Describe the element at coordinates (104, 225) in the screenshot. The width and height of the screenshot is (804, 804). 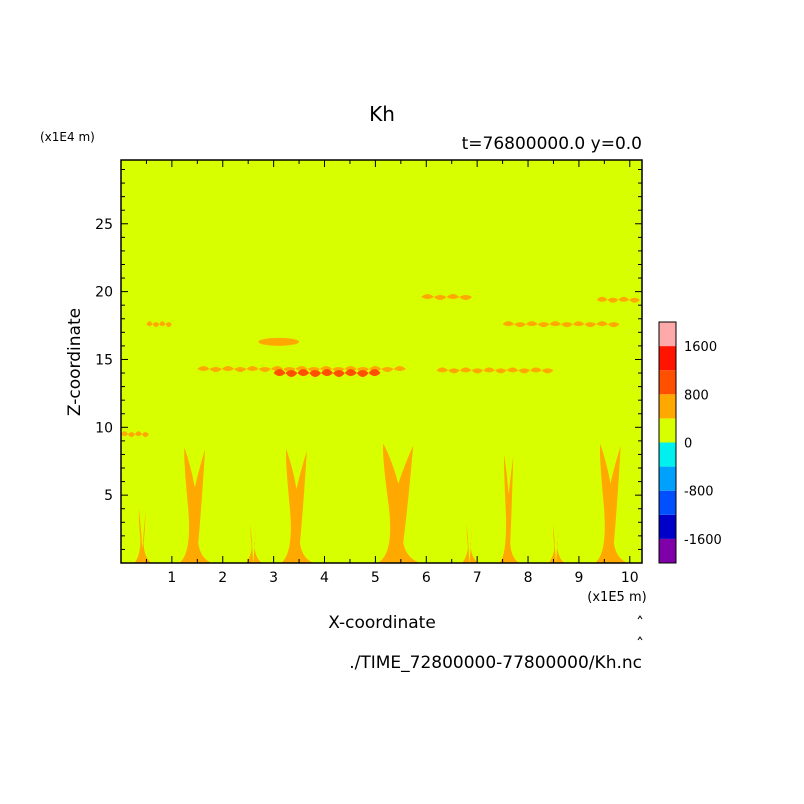
I see `y-tick-label: 25` at that location.